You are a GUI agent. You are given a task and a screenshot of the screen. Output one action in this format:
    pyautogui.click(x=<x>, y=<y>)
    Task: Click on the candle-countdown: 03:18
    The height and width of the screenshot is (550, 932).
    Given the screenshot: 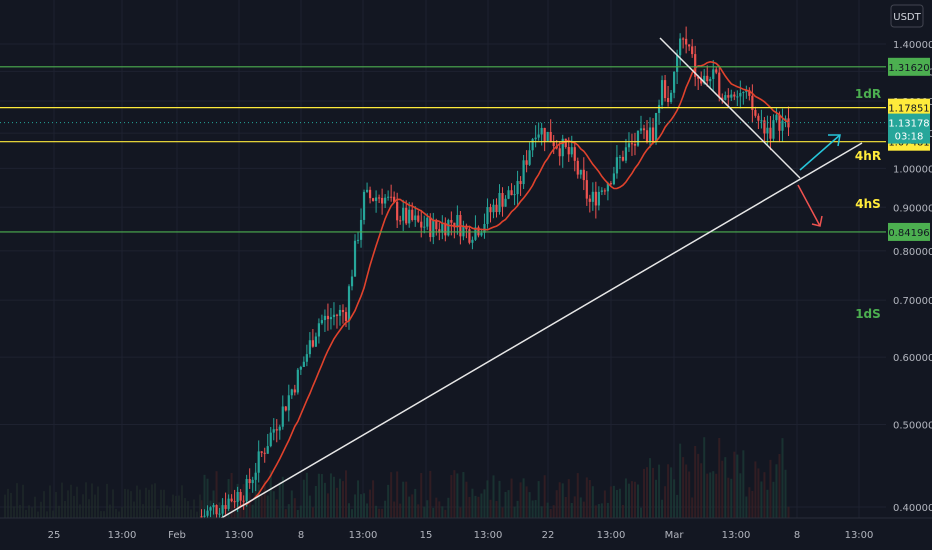 What is the action you would take?
    pyautogui.click(x=909, y=137)
    